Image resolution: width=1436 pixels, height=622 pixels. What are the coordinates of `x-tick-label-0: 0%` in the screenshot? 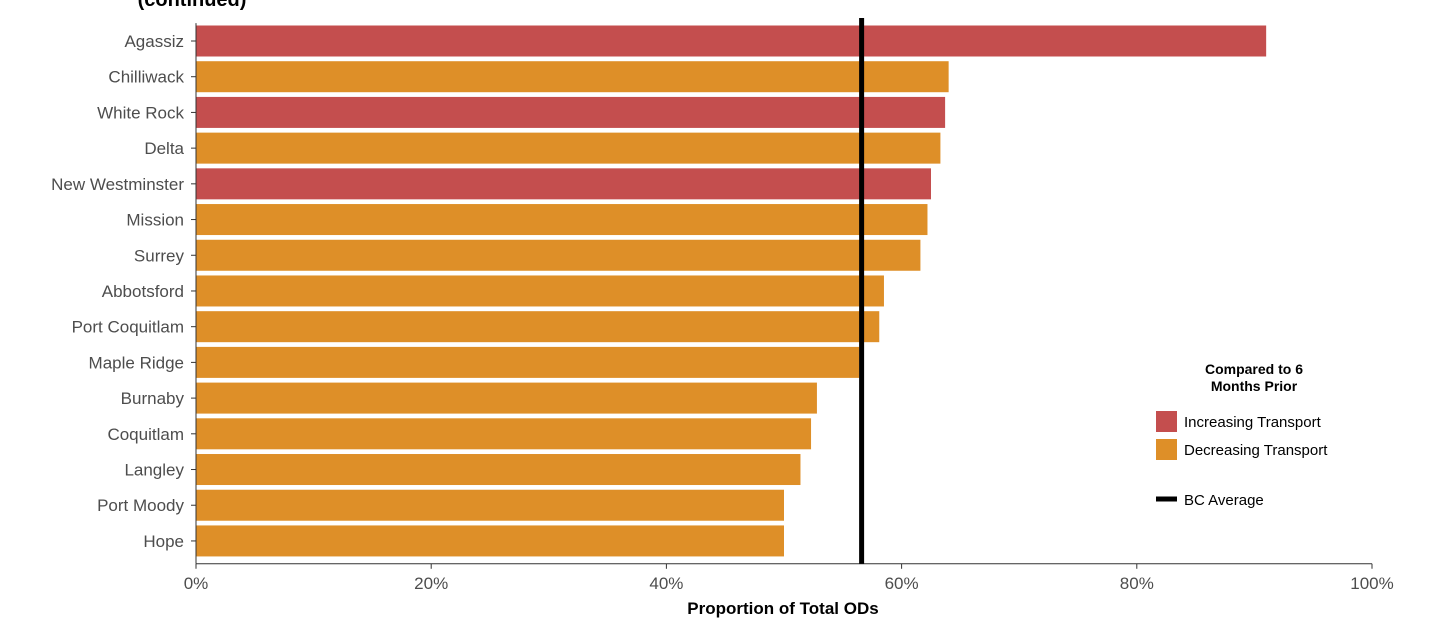 It's located at (196, 583).